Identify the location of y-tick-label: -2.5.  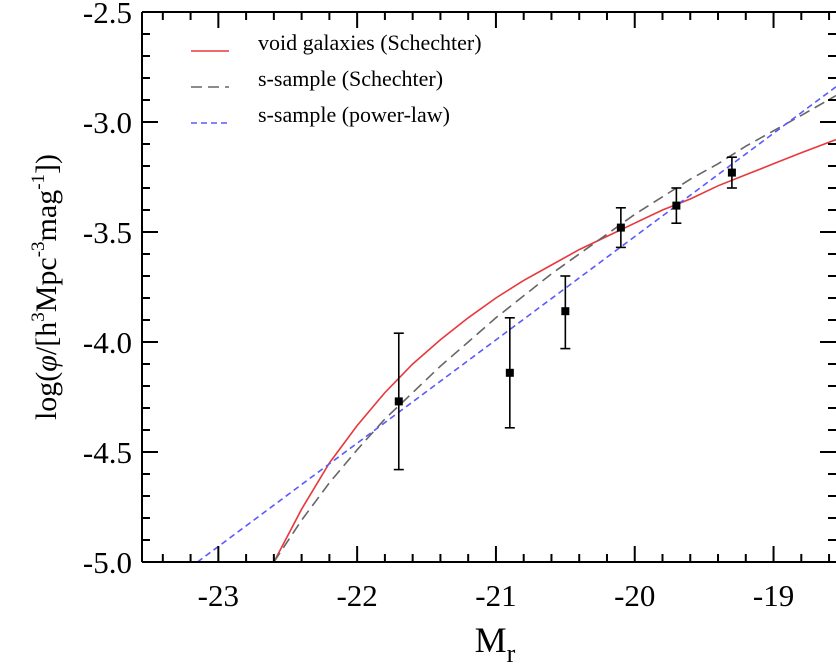
(107, 15).